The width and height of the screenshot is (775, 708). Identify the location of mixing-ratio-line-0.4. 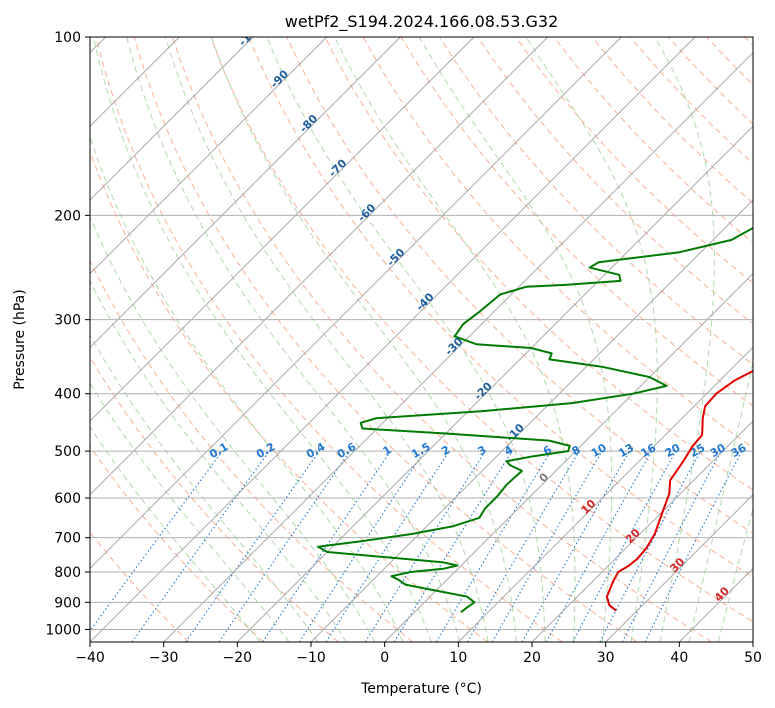
(252, 546).